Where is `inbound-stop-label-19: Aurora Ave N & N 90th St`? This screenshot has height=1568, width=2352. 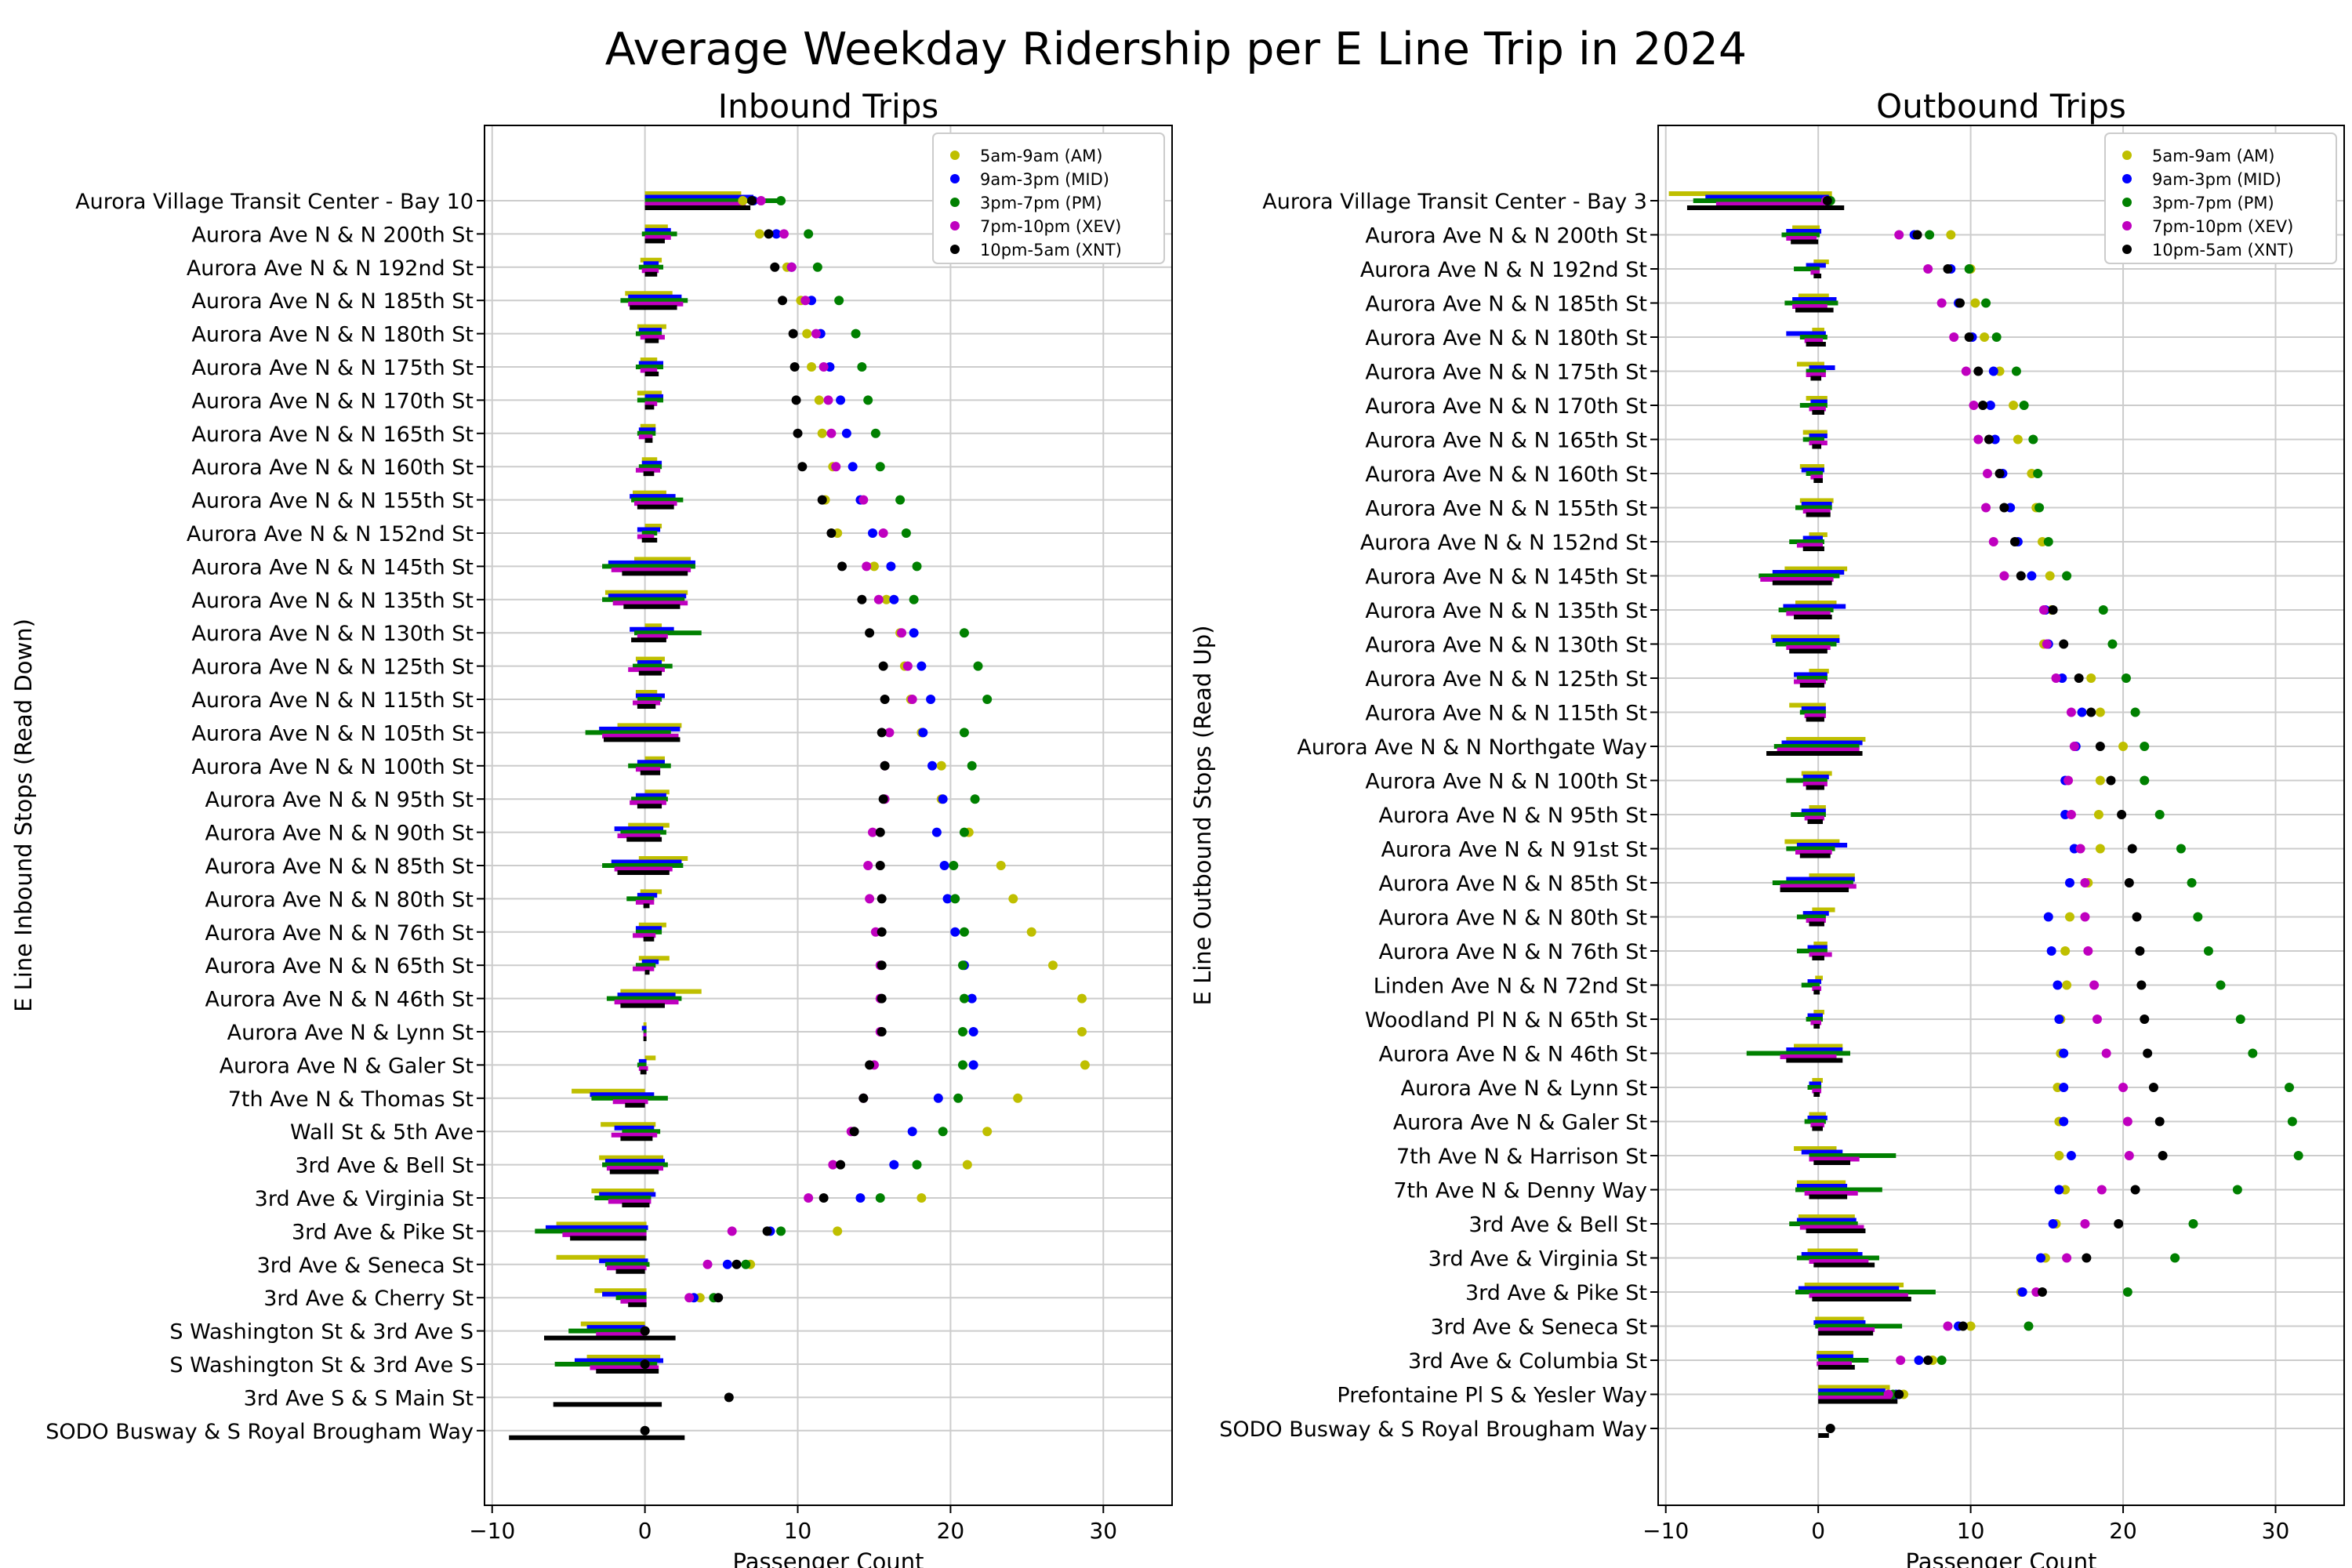 inbound-stop-label-19: Aurora Ave N & N 90th St is located at coordinates (339, 834).